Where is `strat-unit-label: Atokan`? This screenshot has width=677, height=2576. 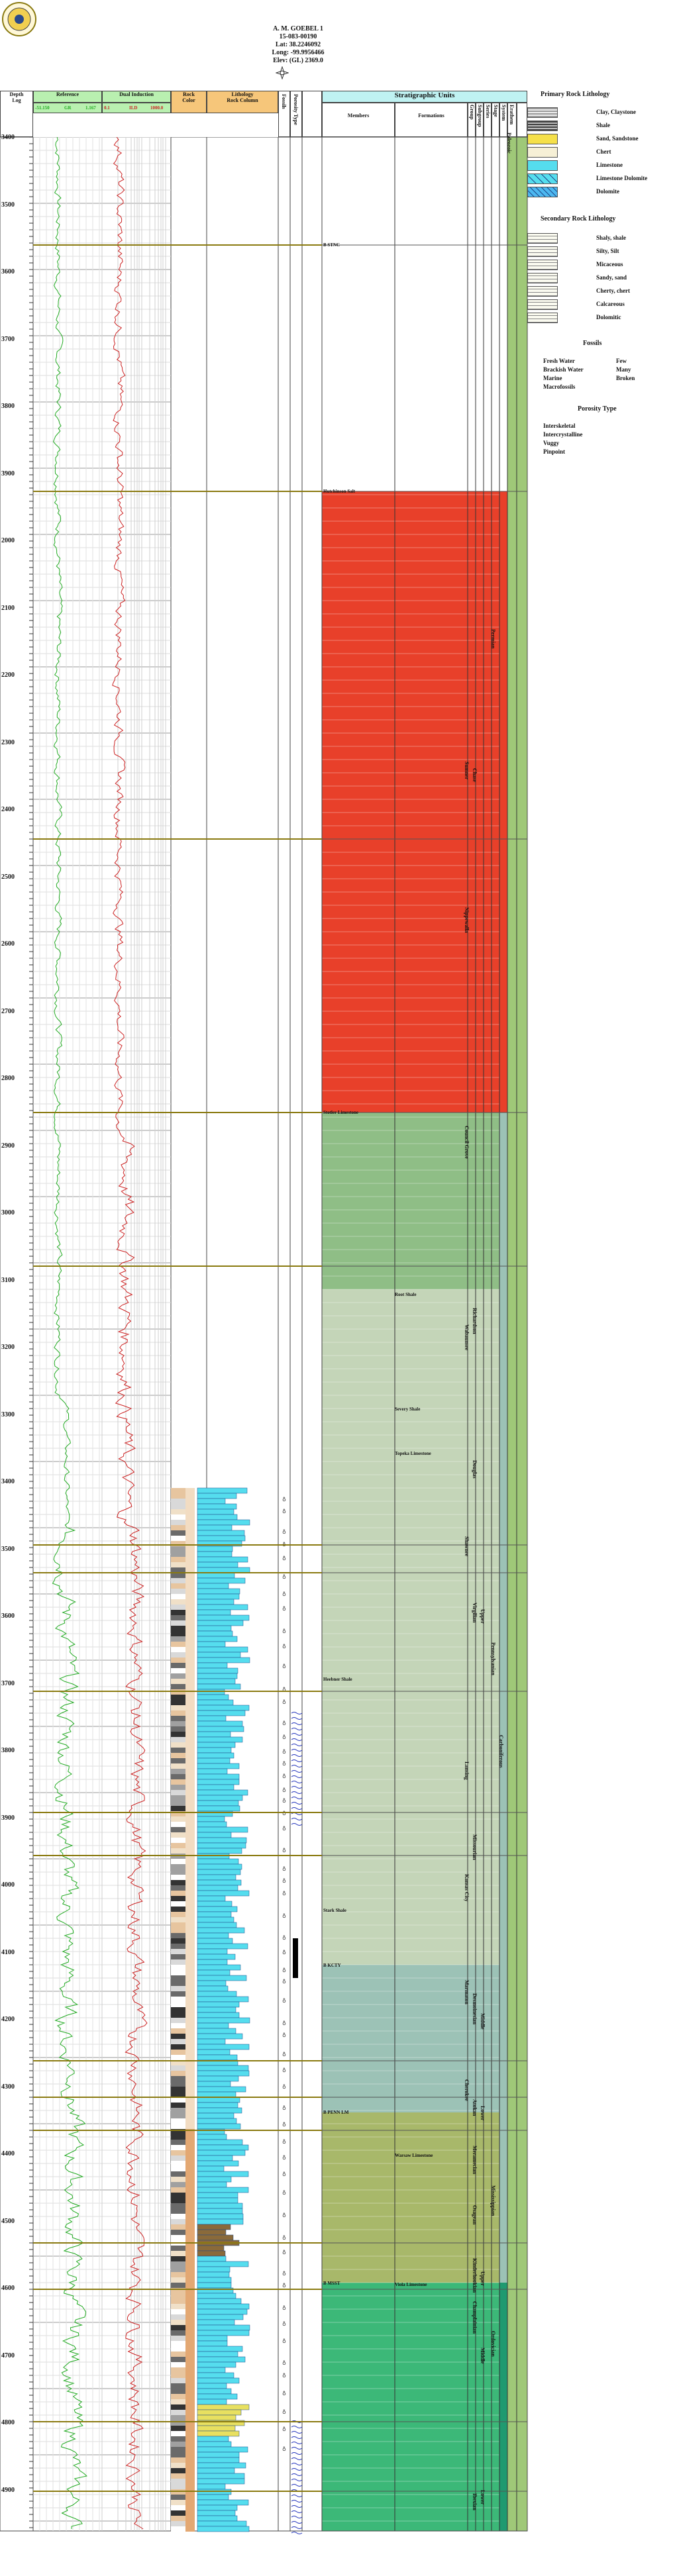 strat-unit-label: Atokan is located at coordinates (475, 2107).